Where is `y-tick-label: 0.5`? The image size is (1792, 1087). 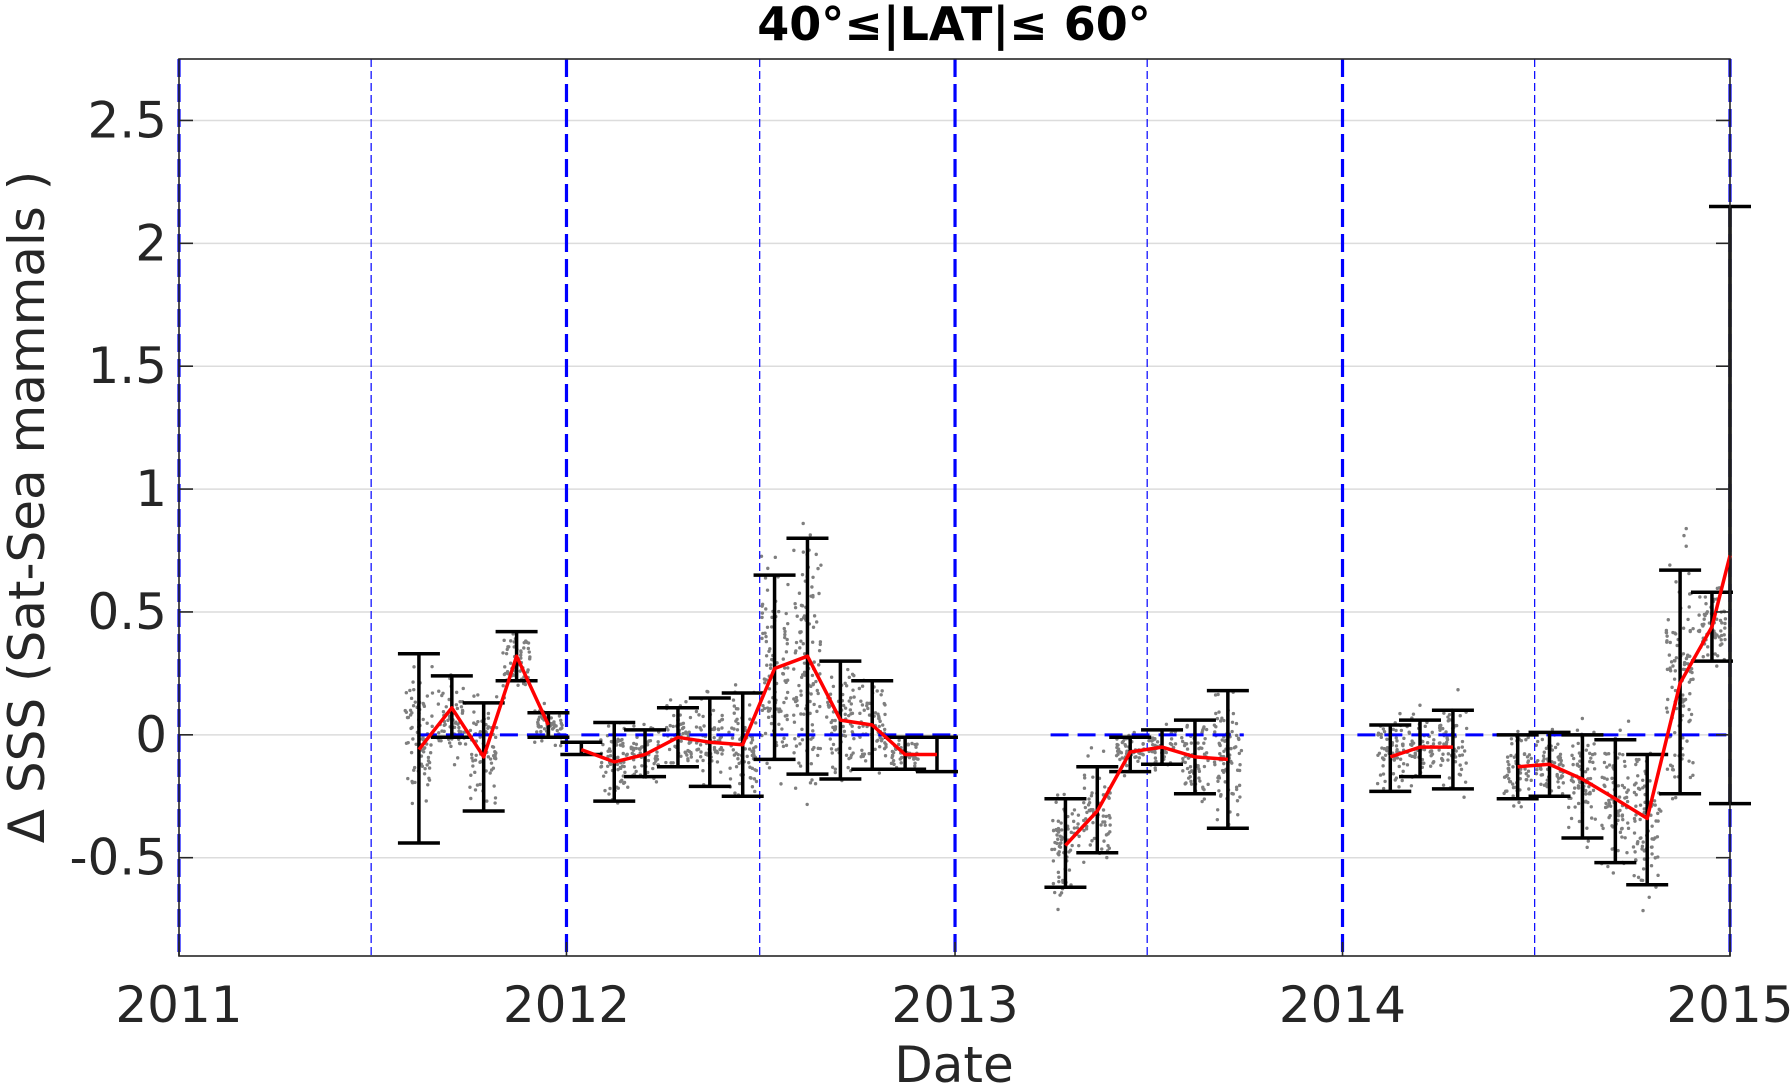 y-tick-label: 0.5 is located at coordinates (127, 612).